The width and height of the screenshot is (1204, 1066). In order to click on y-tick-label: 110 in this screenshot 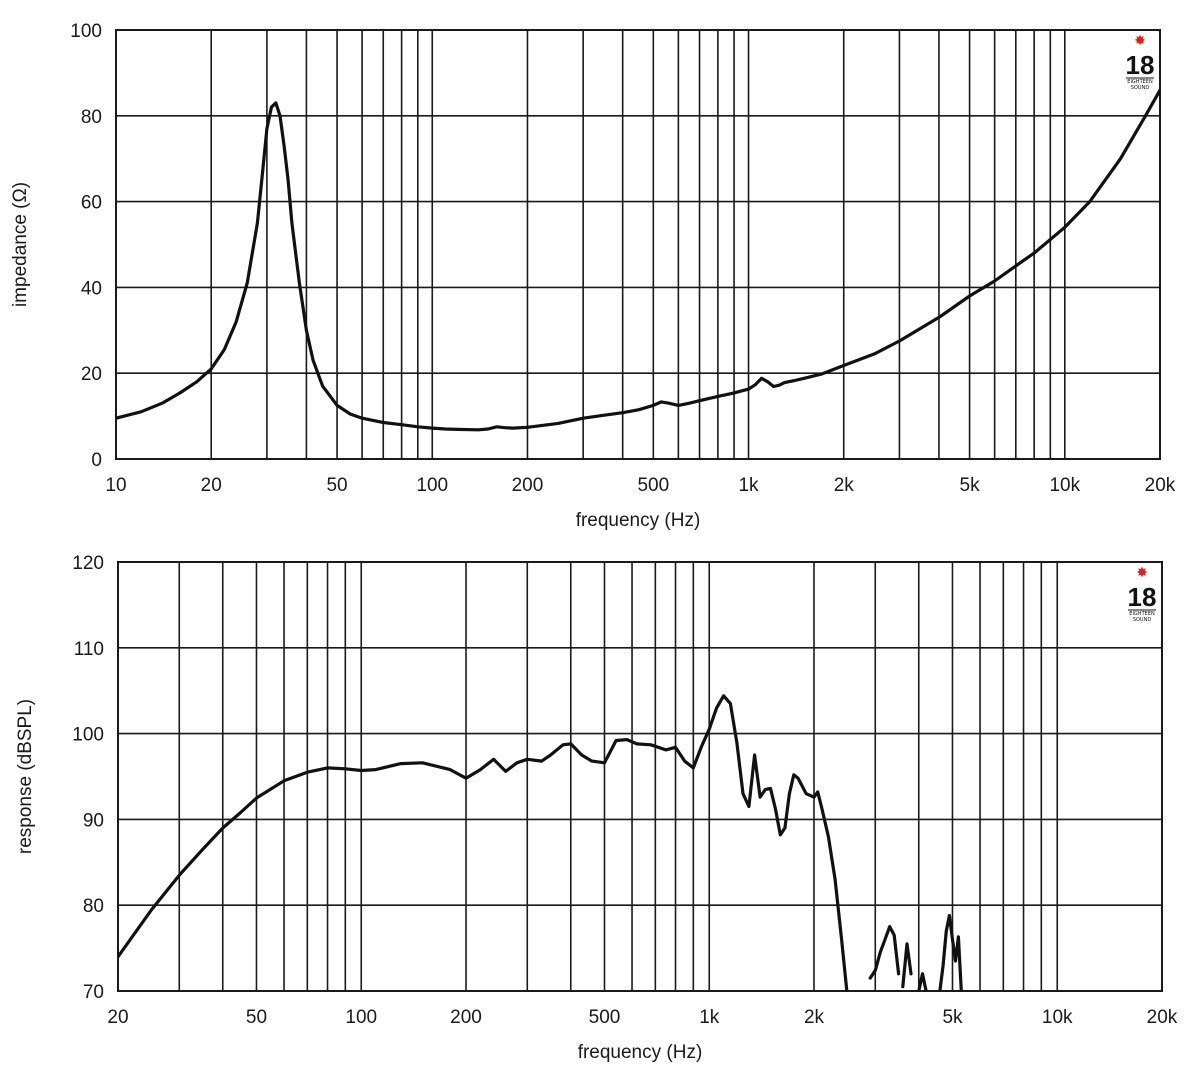, I will do `click(89, 649)`.